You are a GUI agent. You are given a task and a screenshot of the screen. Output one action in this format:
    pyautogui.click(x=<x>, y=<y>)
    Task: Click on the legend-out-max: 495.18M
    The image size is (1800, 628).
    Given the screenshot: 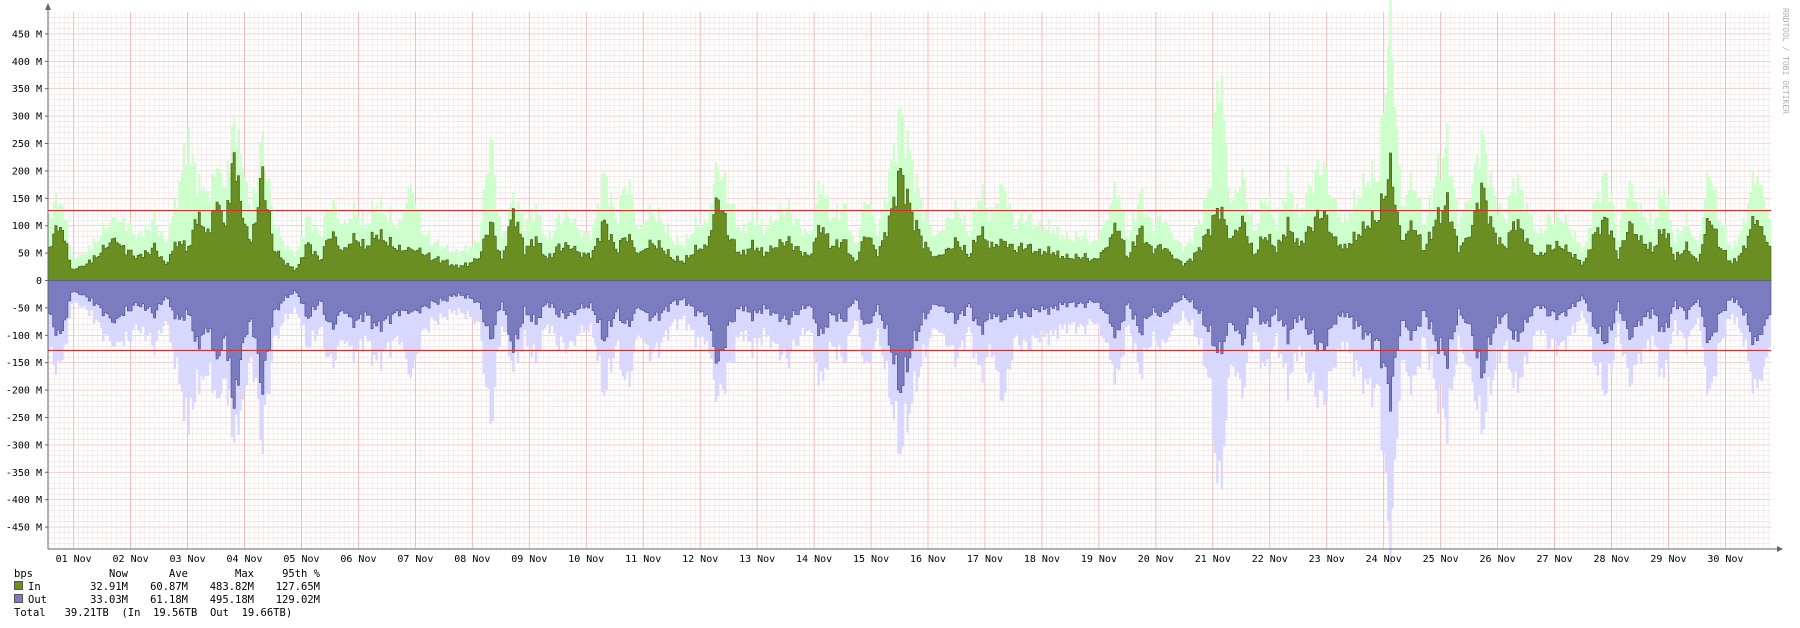 What is the action you would take?
    pyautogui.click(x=231, y=600)
    